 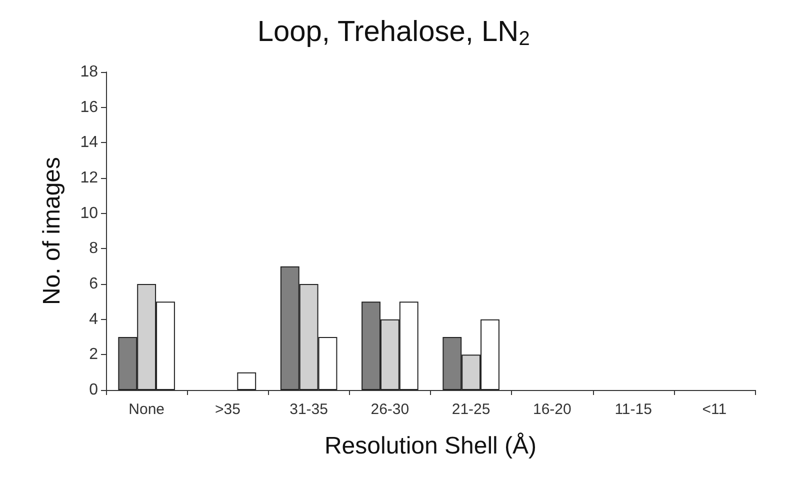 I want to click on y-tick-label: 6, so click(x=93, y=284).